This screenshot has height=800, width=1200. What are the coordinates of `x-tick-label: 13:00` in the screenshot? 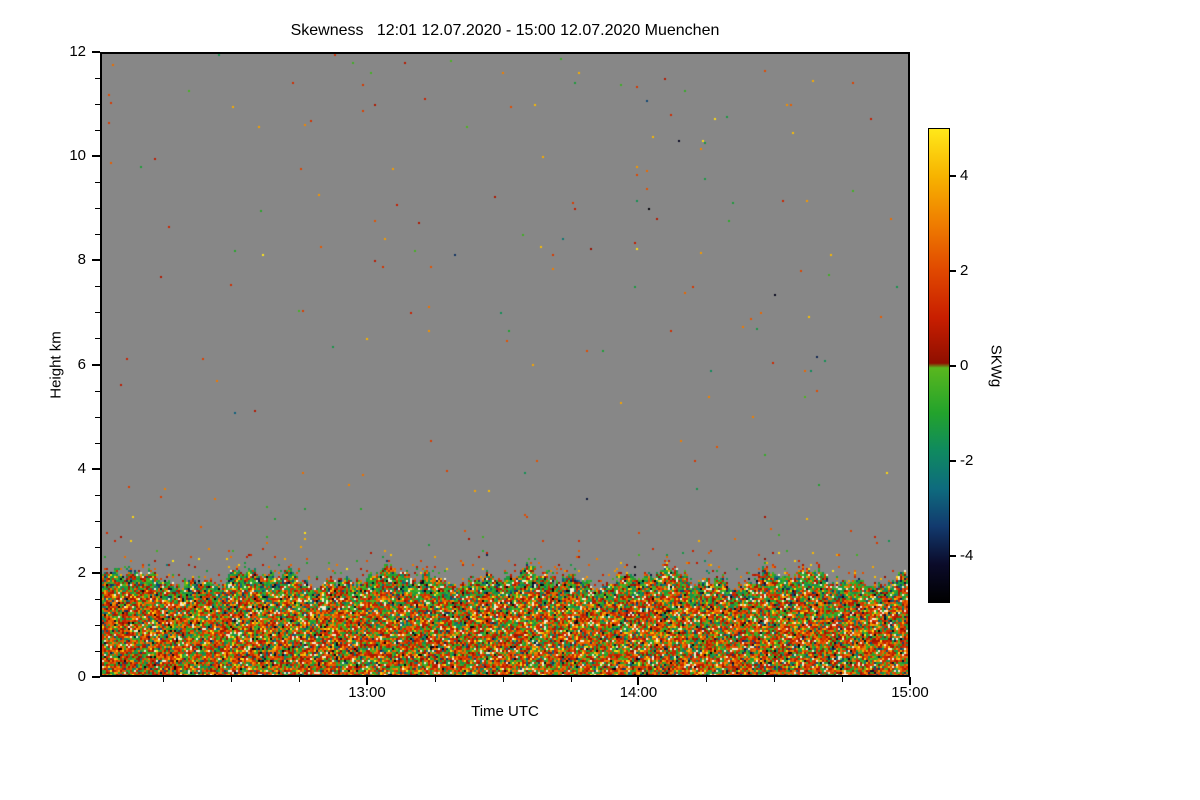 It's located at (367, 692).